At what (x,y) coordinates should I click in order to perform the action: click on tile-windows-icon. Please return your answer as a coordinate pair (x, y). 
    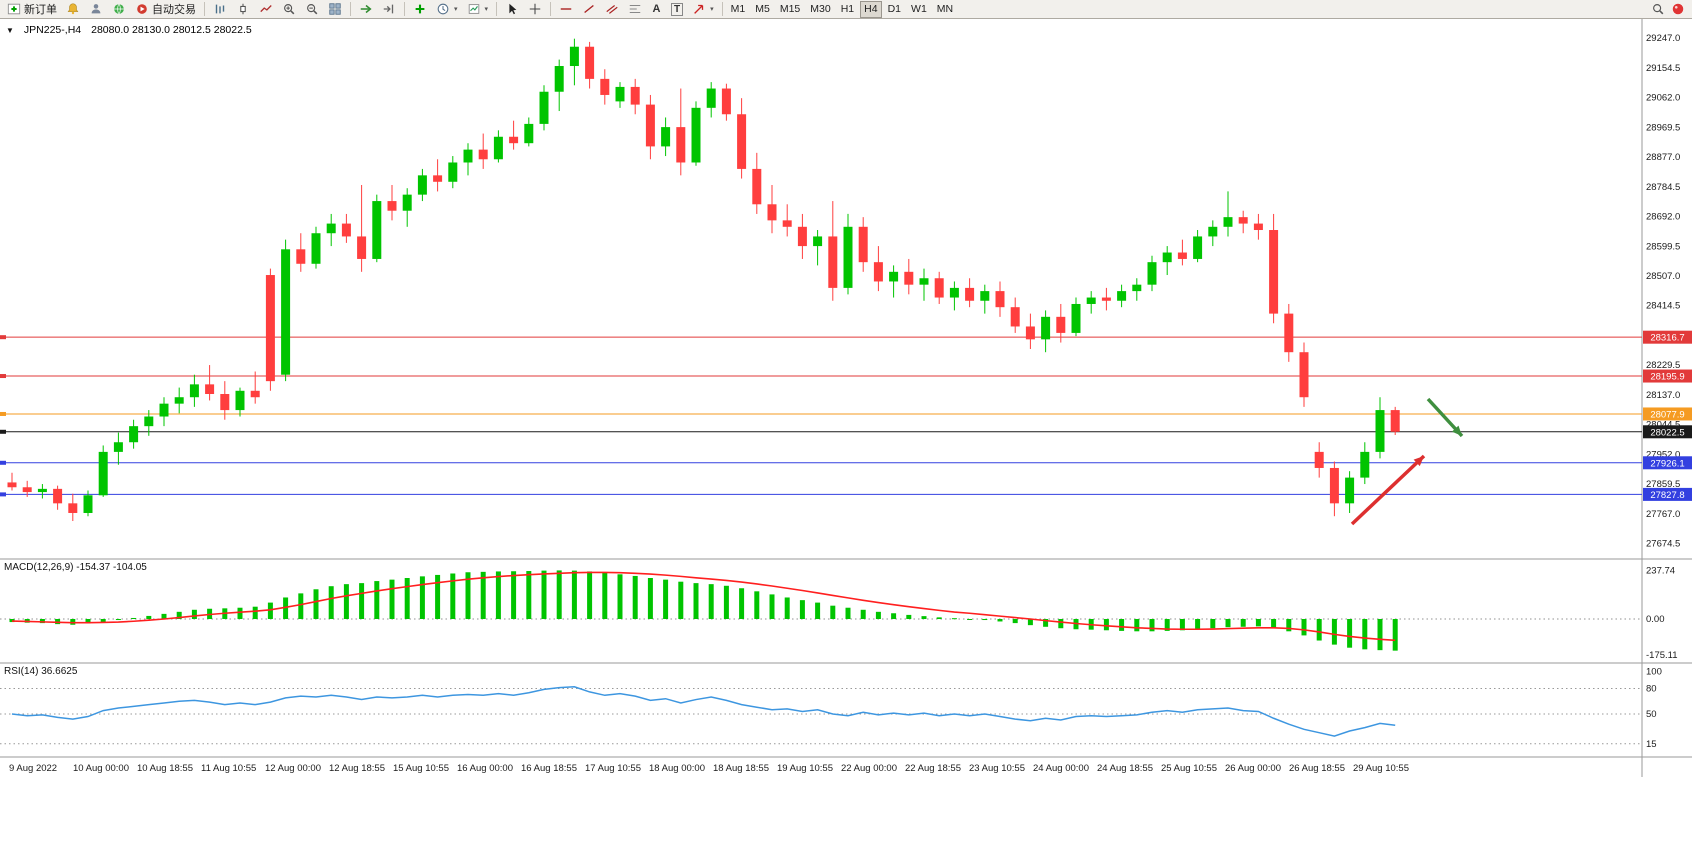
    Looking at the image, I should click on (335, 9).